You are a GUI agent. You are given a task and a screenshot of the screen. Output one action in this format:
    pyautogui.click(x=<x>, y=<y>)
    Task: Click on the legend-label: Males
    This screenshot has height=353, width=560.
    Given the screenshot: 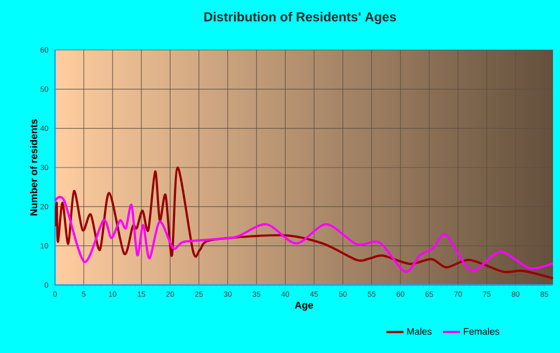 What is the action you would take?
    pyautogui.click(x=419, y=331)
    